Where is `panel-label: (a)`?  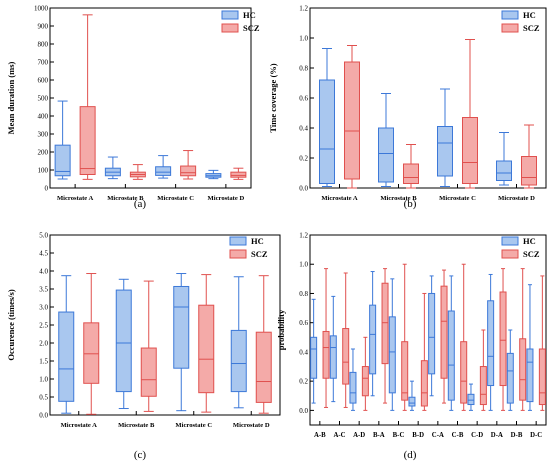 panel-label: (a) is located at coordinates (140, 204).